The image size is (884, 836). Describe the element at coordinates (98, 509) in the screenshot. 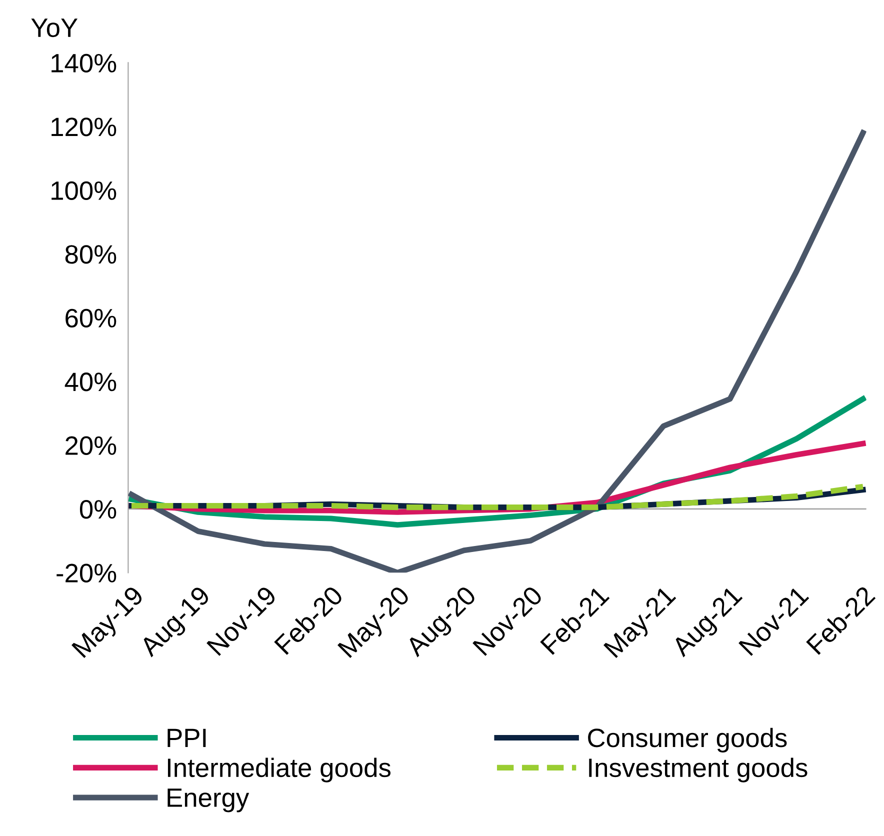

I see `y-tick-label: 0%` at that location.